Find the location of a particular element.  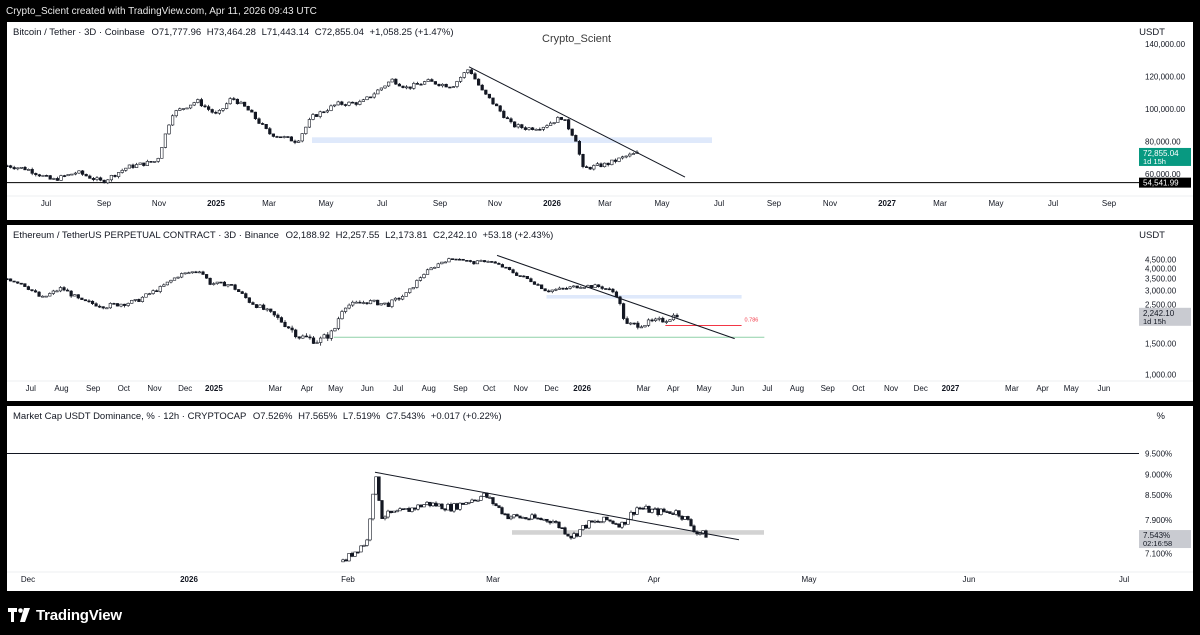

btc-close: 72,855.04 is located at coordinates (342, 32).